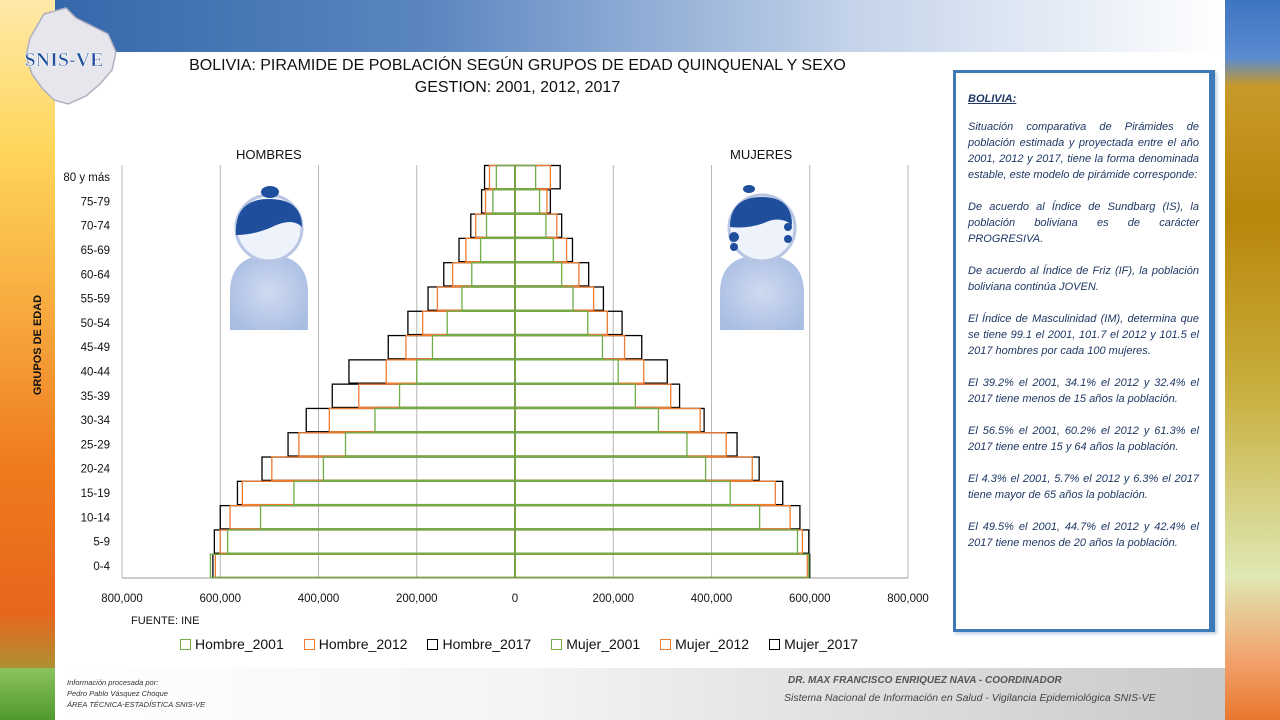 The width and height of the screenshot is (1280, 720). What do you see at coordinates (95, 494) in the screenshot?
I see `y-tick-label: 15-19` at bounding box center [95, 494].